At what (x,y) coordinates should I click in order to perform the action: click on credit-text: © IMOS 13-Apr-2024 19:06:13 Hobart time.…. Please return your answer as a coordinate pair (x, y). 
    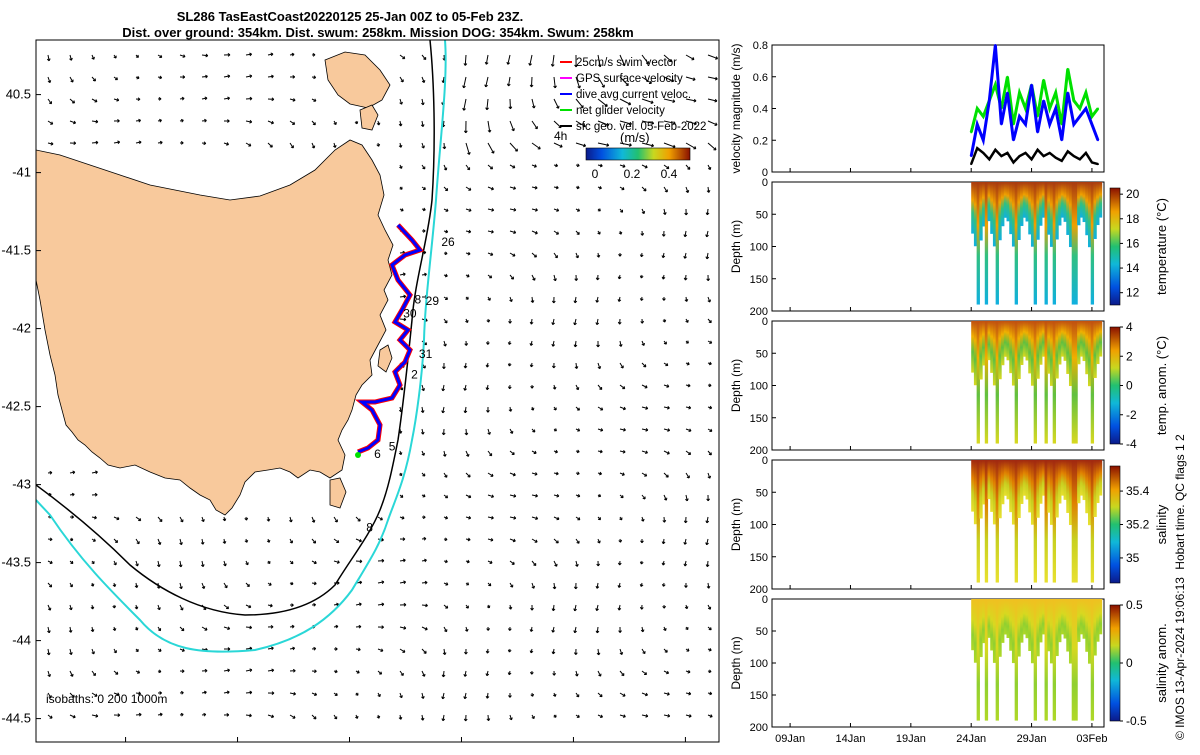
    Looking at the image, I should click on (1180, 587).